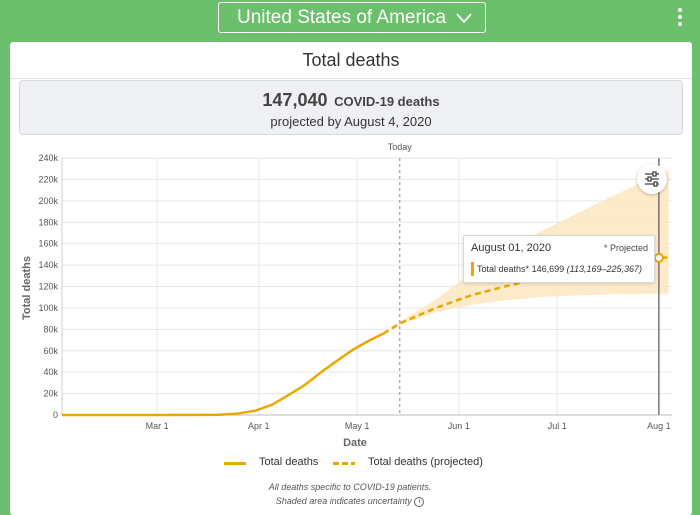 The height and width of the screenshot is (515, 700). Describe the element at coordinates (419, 501) in the screenshot. I see `info-icon: i` at that location.